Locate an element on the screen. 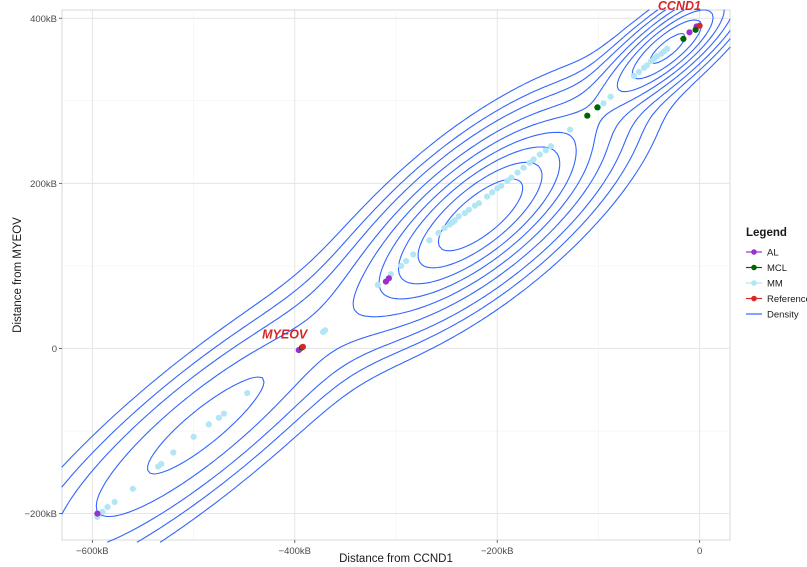  legend-entries: AL MCL MM Reference Density is located at coordinates (776, 284).